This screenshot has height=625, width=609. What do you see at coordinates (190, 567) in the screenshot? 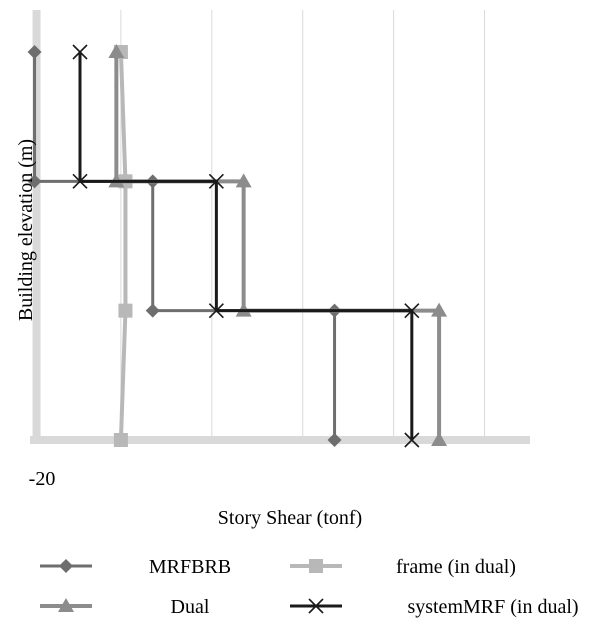
I see `legend-label-0: MRFBRB` at bounding box center [190, 567].